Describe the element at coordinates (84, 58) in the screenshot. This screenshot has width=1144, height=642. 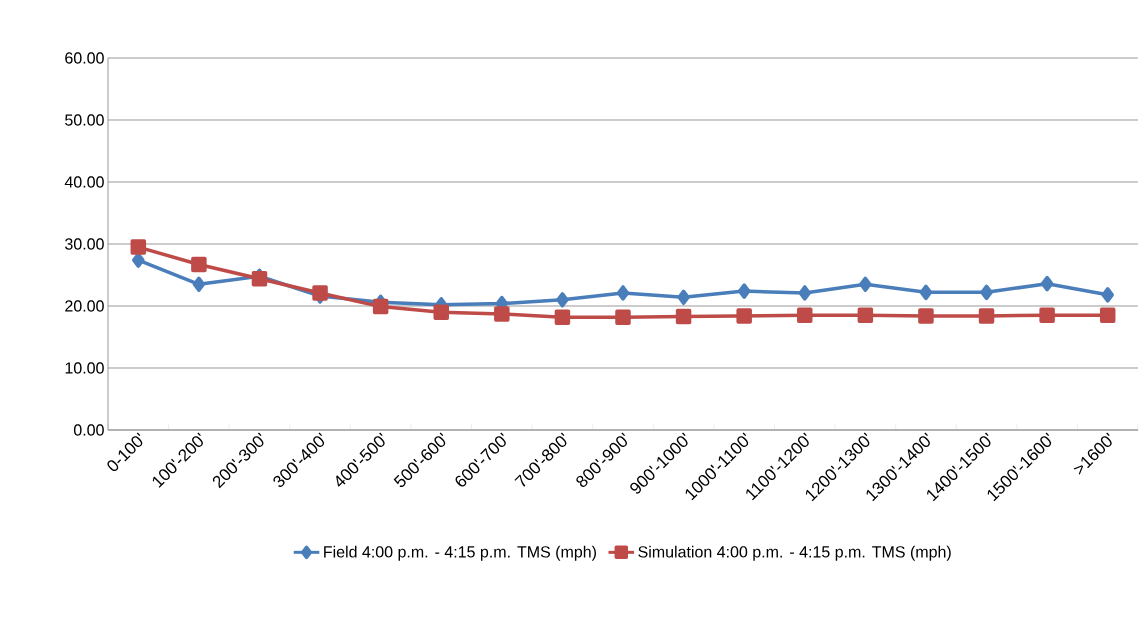
I see `y-tick-label: 60.00` at that location.